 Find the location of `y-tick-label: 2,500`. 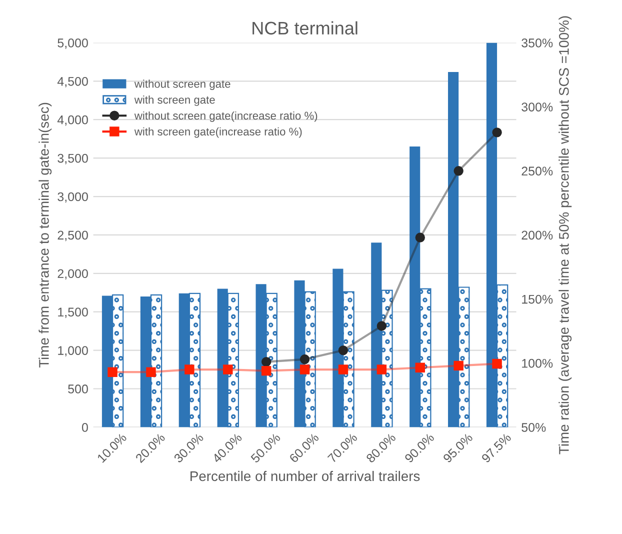

y-tick-label: 2,500 is located at coordinates (73, 236).